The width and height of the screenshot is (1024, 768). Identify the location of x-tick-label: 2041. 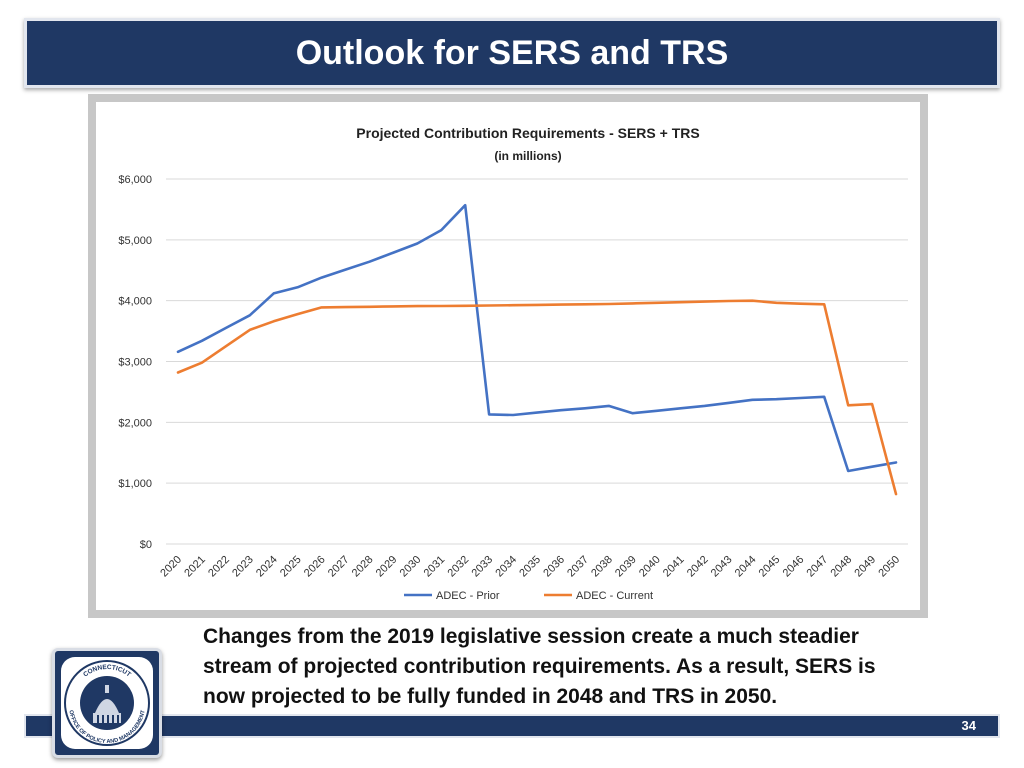
(674, 567).